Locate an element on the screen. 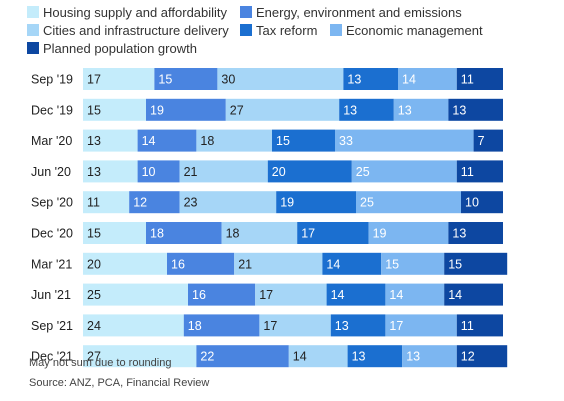 The image size is (564, 401). legend-label: Housing supply and affordability is located at coordinates (135, 12).